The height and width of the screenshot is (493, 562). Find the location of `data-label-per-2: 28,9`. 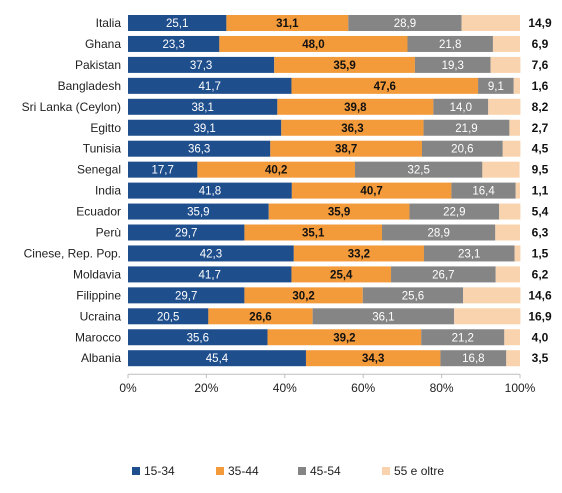

data-label-per-2: 28,9 is located at coordinates (438, 234).